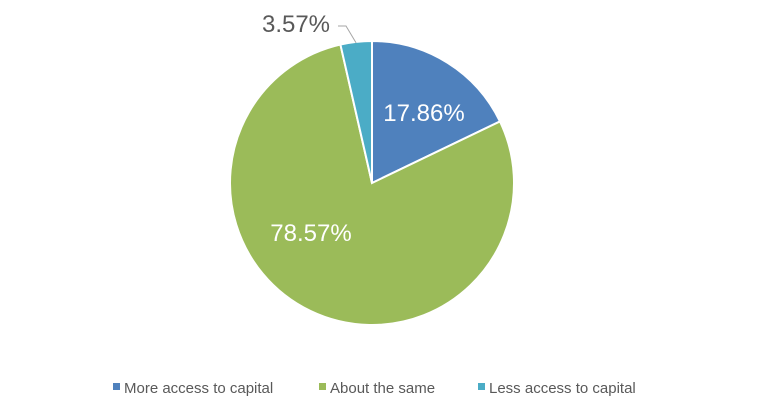 This screenshot has height=411, width=757. What do you see at coordinates (322, 386) in the screenshot?
I see `legend-swatch-about-the-same` at bounding box center [322, 386].